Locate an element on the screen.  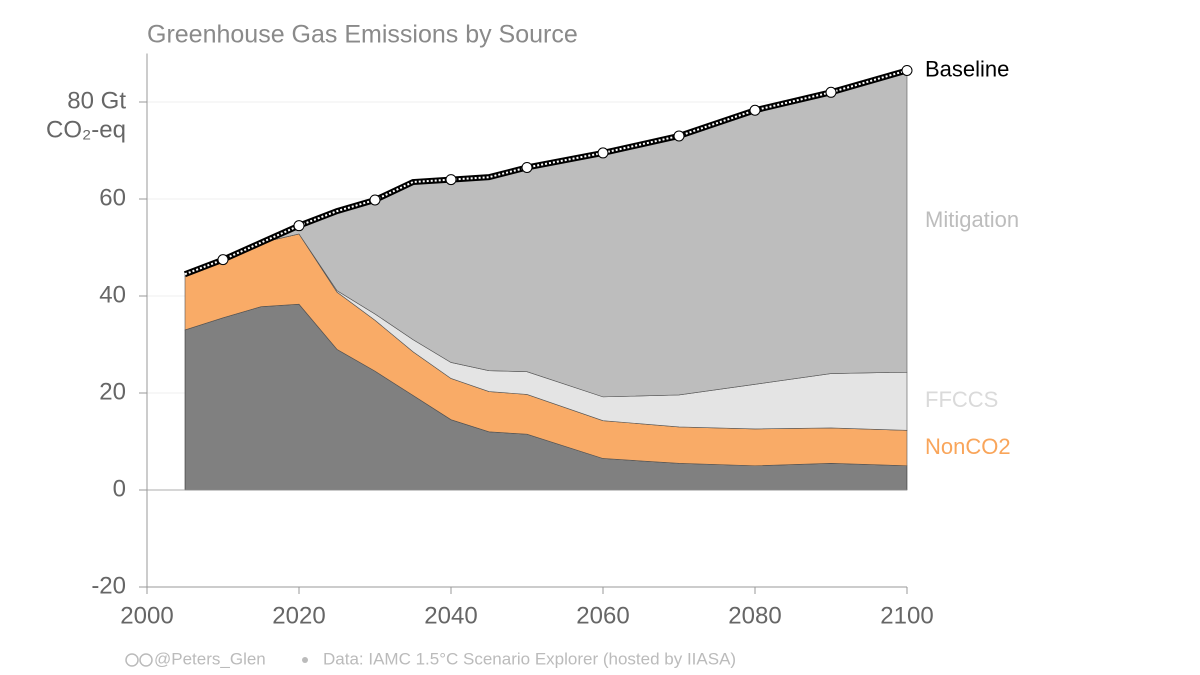
legend-label: Mitigation is located at coordinates (972, 219).